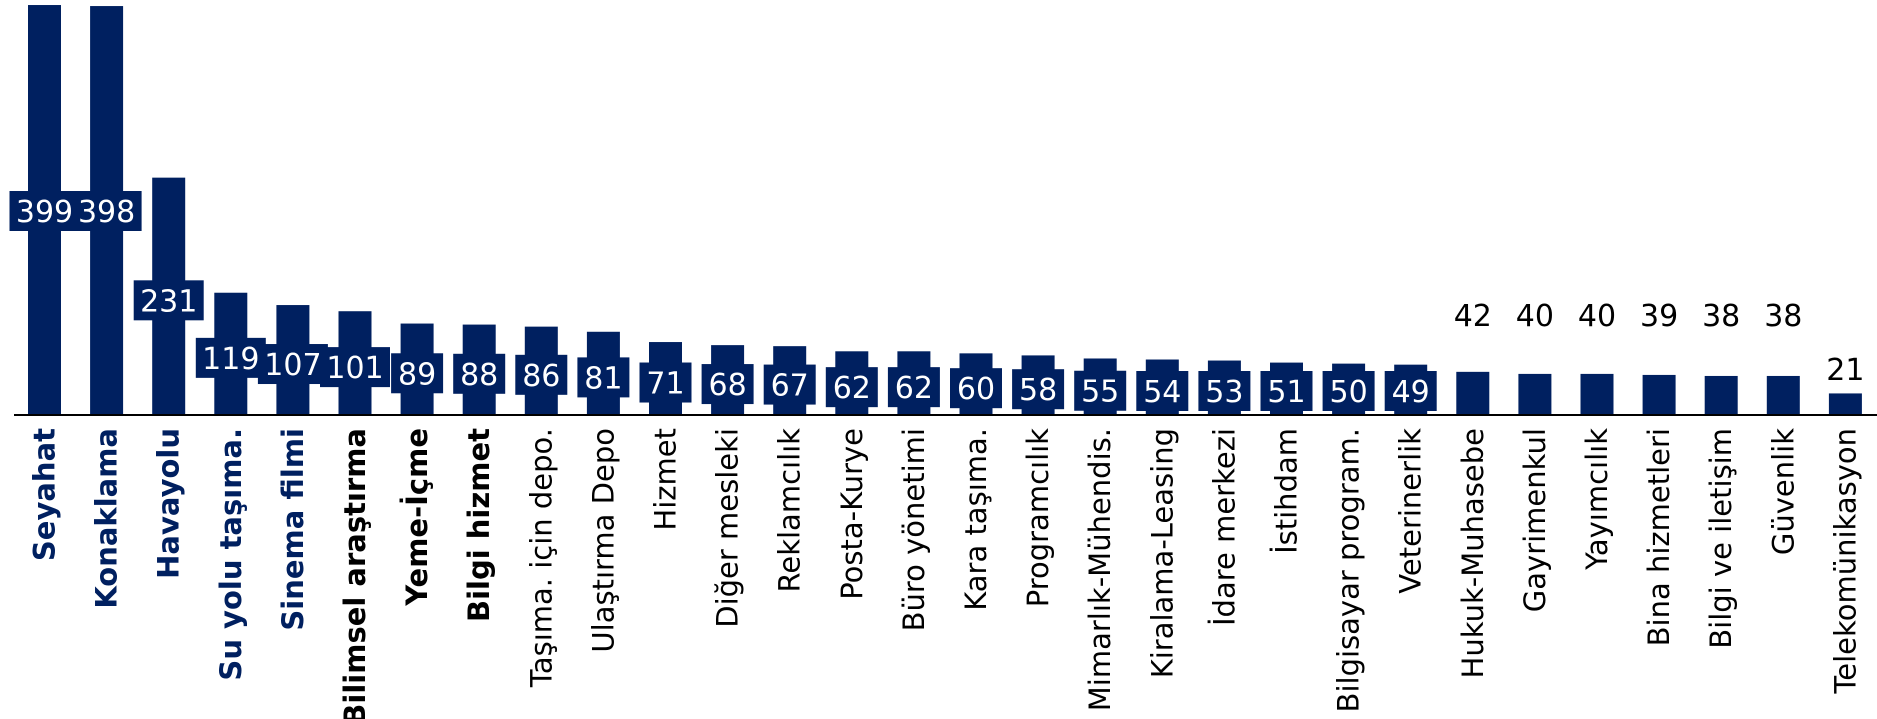 This screenshot has height=719, width=1877. What do you see at coordinates (1473, 316) in the screenshot?
I see `value-label: 42` at bounding box center [1473, 316].